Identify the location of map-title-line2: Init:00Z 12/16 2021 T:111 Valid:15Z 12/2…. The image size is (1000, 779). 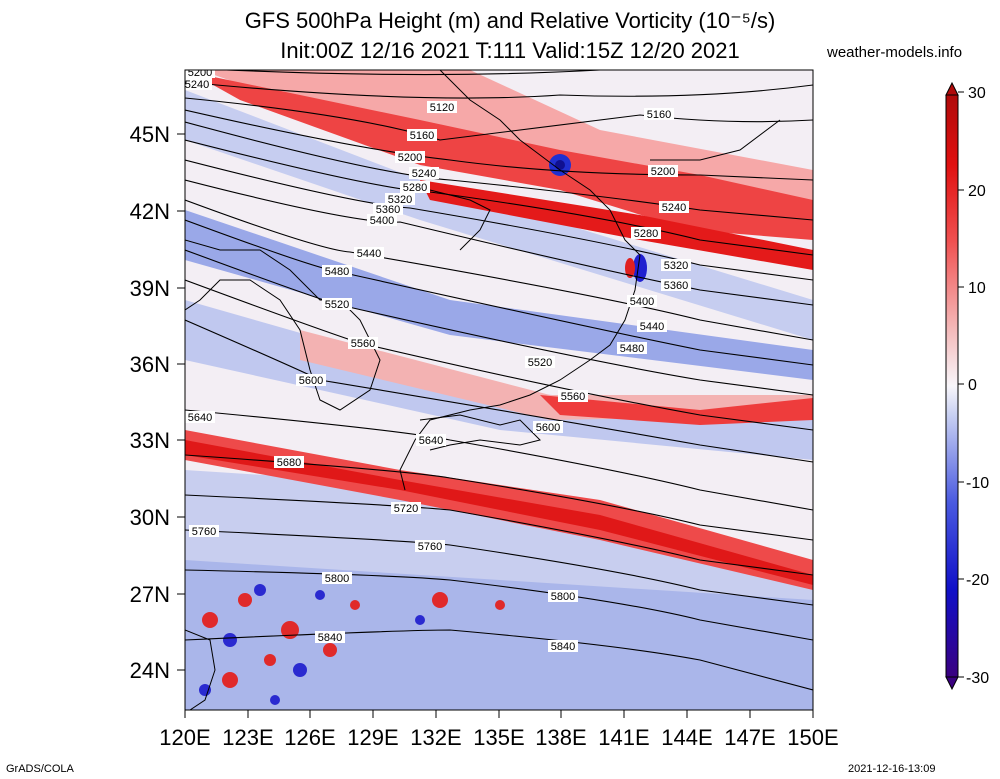
(510, 50).